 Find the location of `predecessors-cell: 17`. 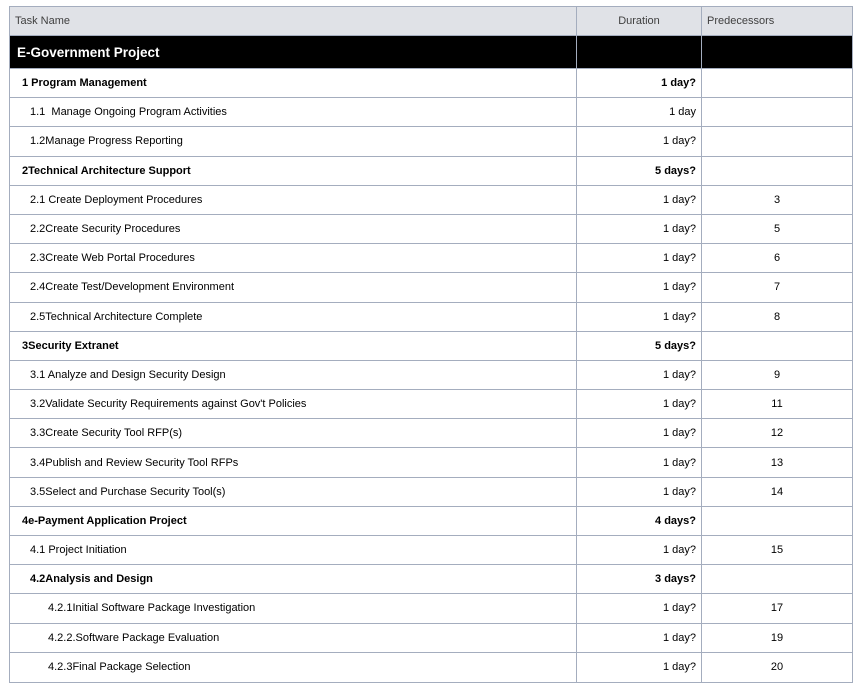

predecessors-cell: 17 is located at coordinates (776, 608).